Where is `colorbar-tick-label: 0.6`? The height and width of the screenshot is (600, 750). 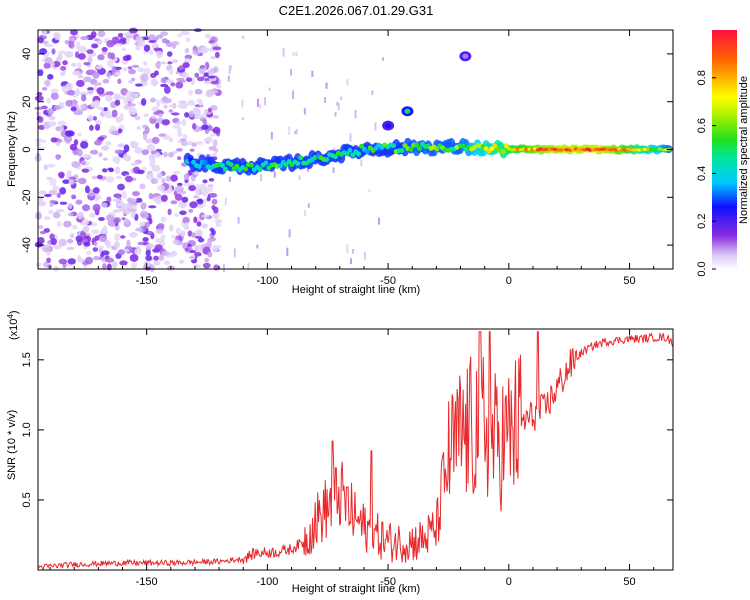 colorbar-tick-label: 0.6 is located at coordinates (702, 125).